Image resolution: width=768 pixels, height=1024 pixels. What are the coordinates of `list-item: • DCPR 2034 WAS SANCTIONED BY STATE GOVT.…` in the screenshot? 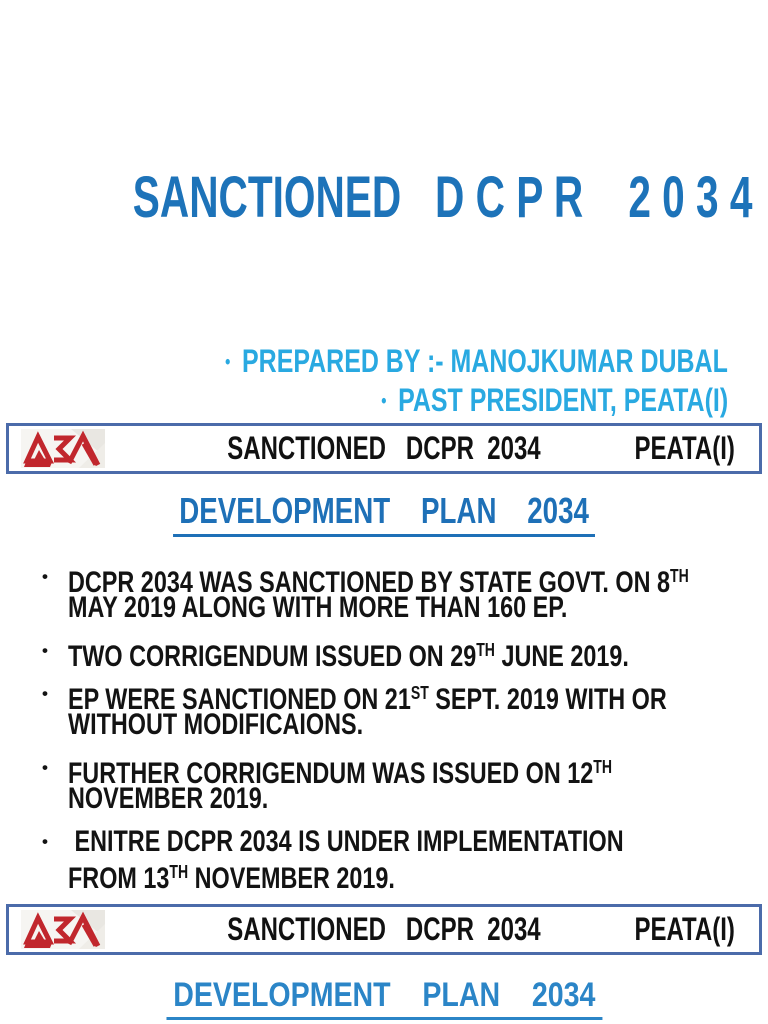 It's located at (400, 592).